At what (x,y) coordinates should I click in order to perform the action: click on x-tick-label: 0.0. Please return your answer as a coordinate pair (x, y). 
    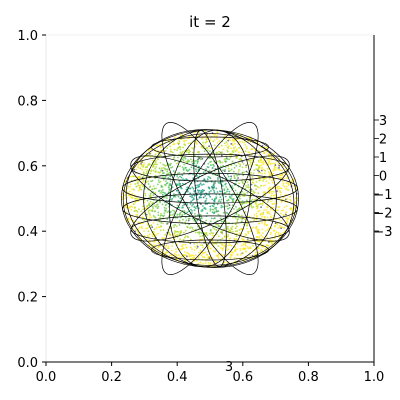
    Looking at the image, I should click on (46, 377).